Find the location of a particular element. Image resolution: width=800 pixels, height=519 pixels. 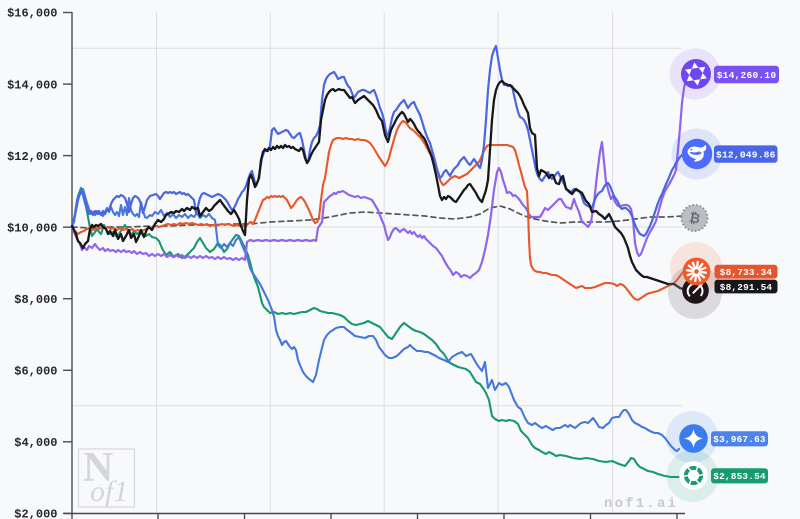

svg-text: $8,733.34 is located at coordinates (746, 272).